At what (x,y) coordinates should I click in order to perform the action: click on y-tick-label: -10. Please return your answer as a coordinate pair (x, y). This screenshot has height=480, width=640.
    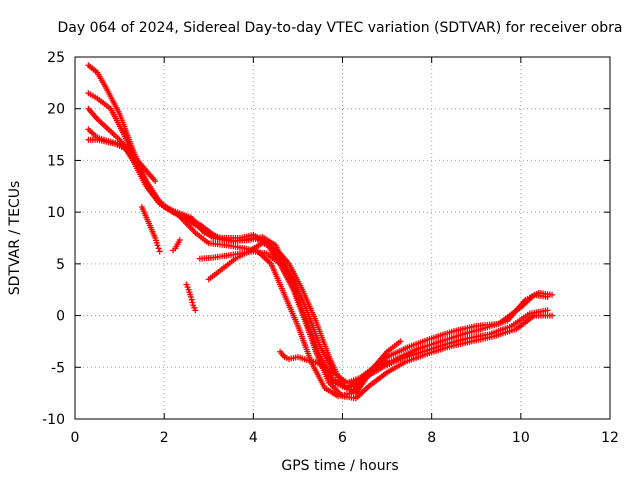
    Looking at the image, I should click on (53, 420).